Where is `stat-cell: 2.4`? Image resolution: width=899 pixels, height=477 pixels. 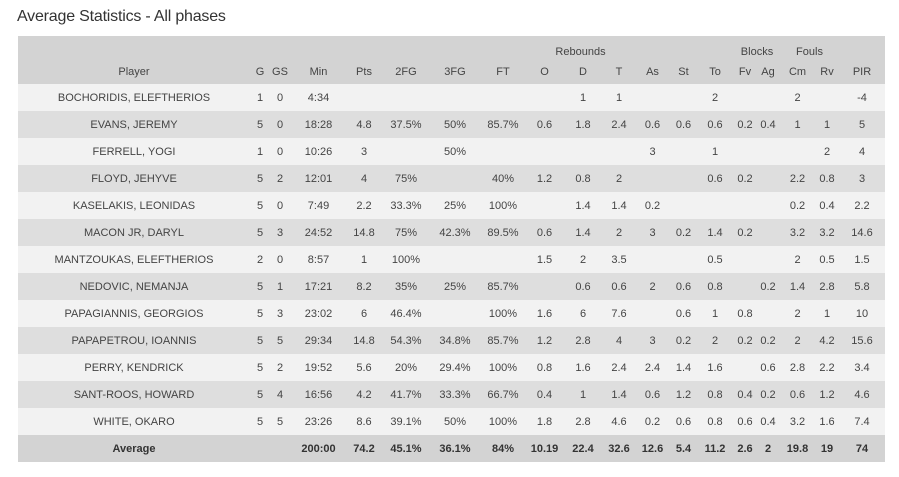
stat-cell: 2.4 is located at coordinates (619, 124).